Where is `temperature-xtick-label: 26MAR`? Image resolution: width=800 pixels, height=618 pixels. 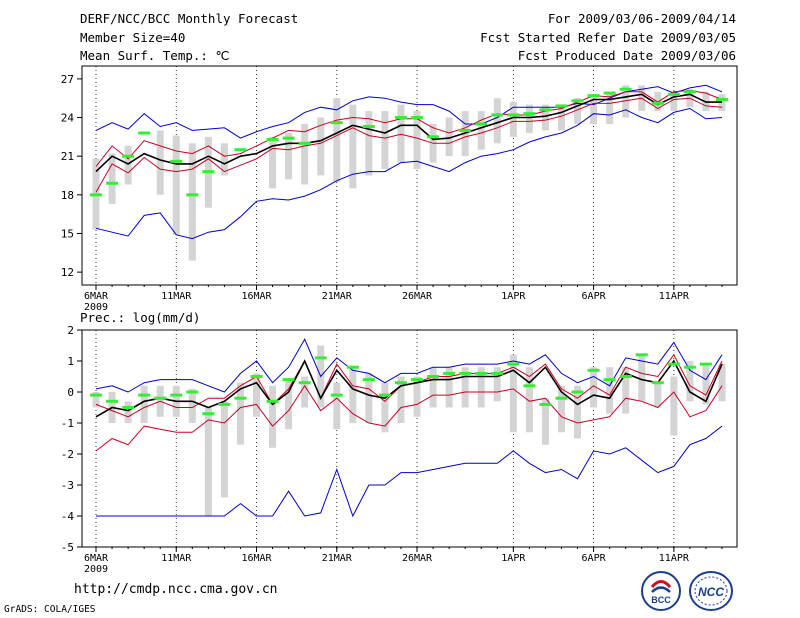
temperature-xtick-label: 26MAR is located at coordinates (417, 296).